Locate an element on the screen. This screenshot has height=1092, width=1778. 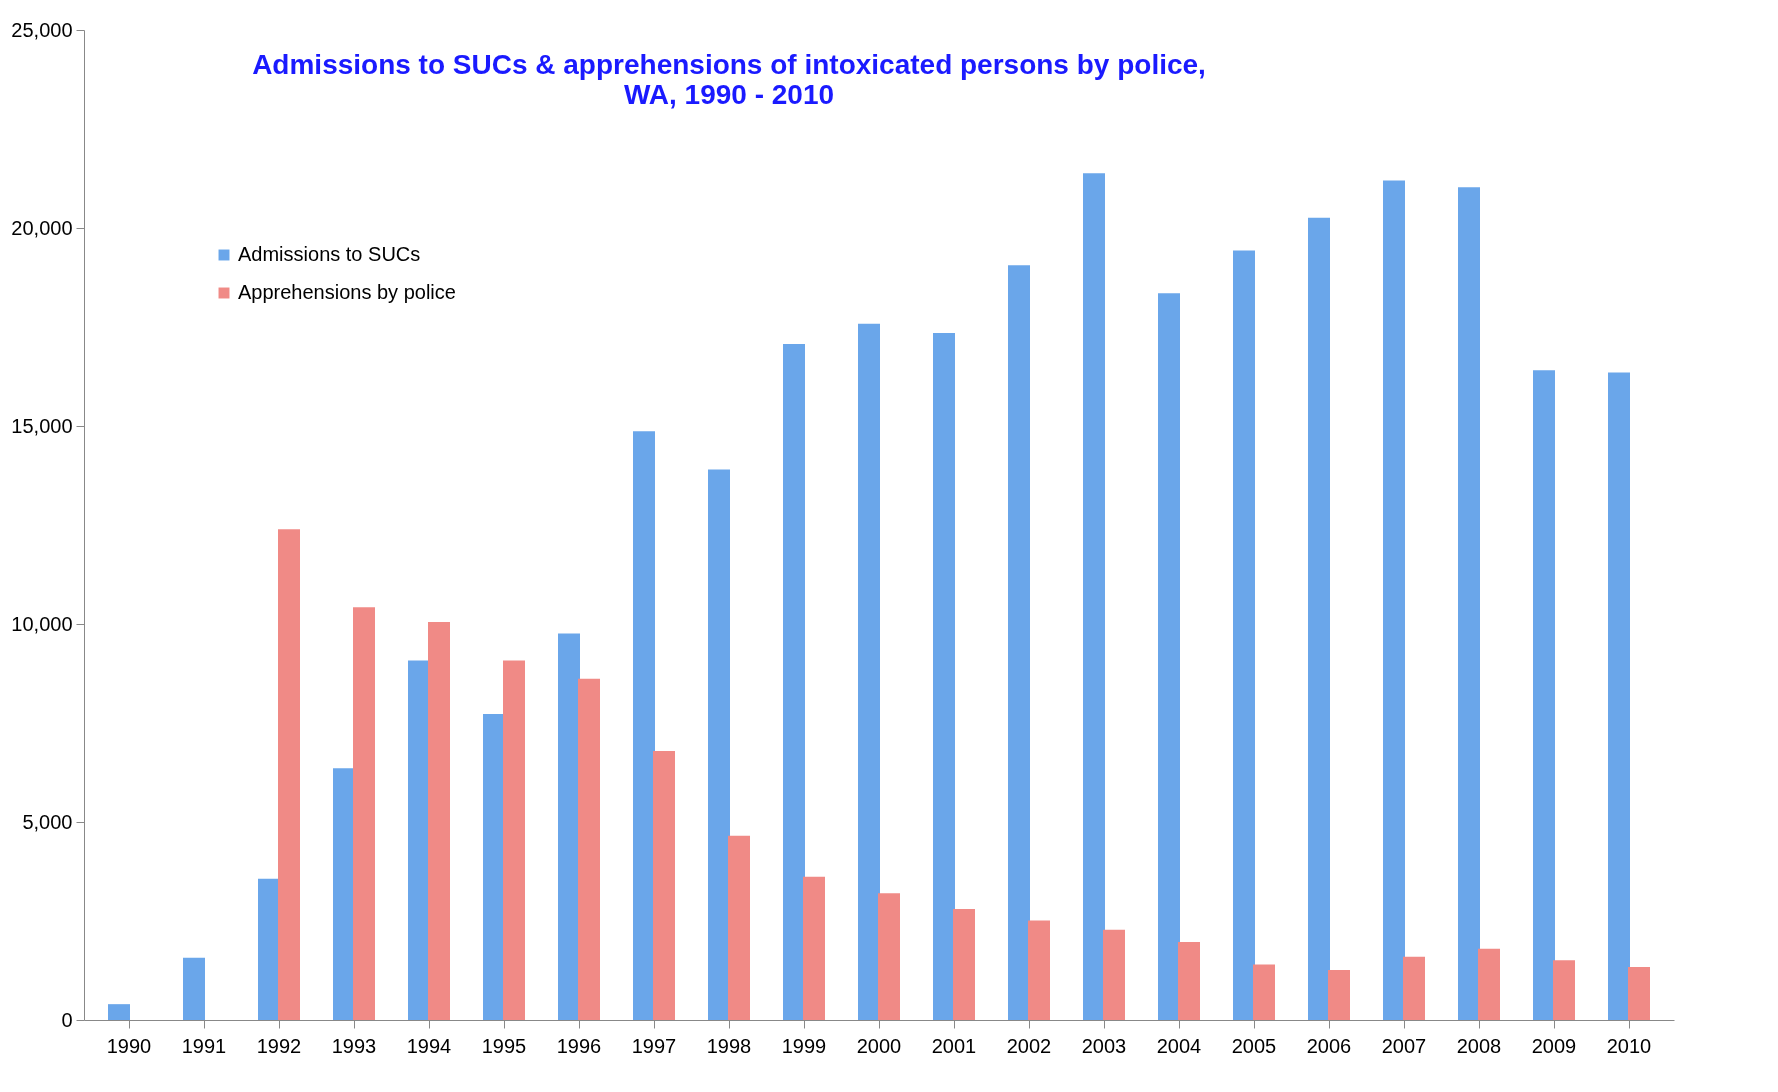
x-tick-label: 2004 is located at coordinates (1179, 1045).